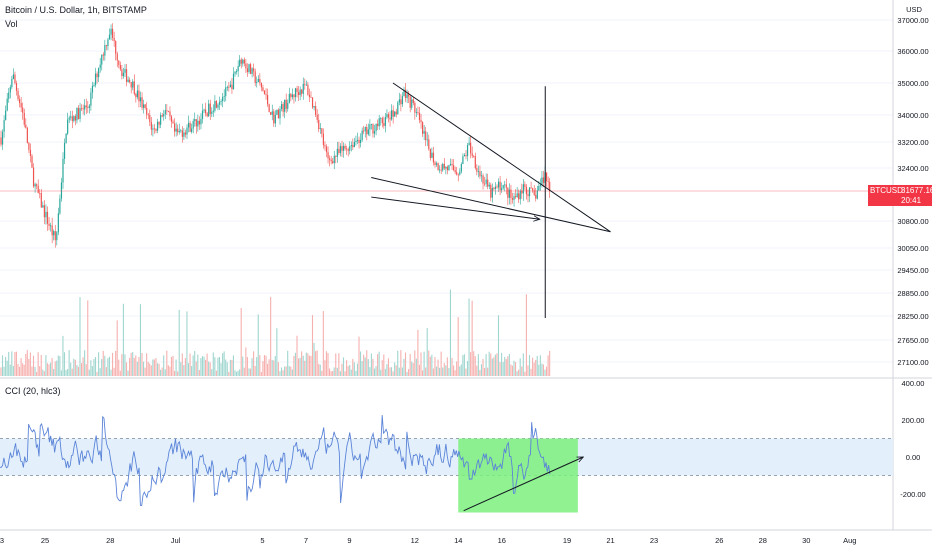 This screenshot has height=550, width=932. Describe the element at coordinates (2, 540) in the screenshot. I see `time-tick-label: 3` at that location.